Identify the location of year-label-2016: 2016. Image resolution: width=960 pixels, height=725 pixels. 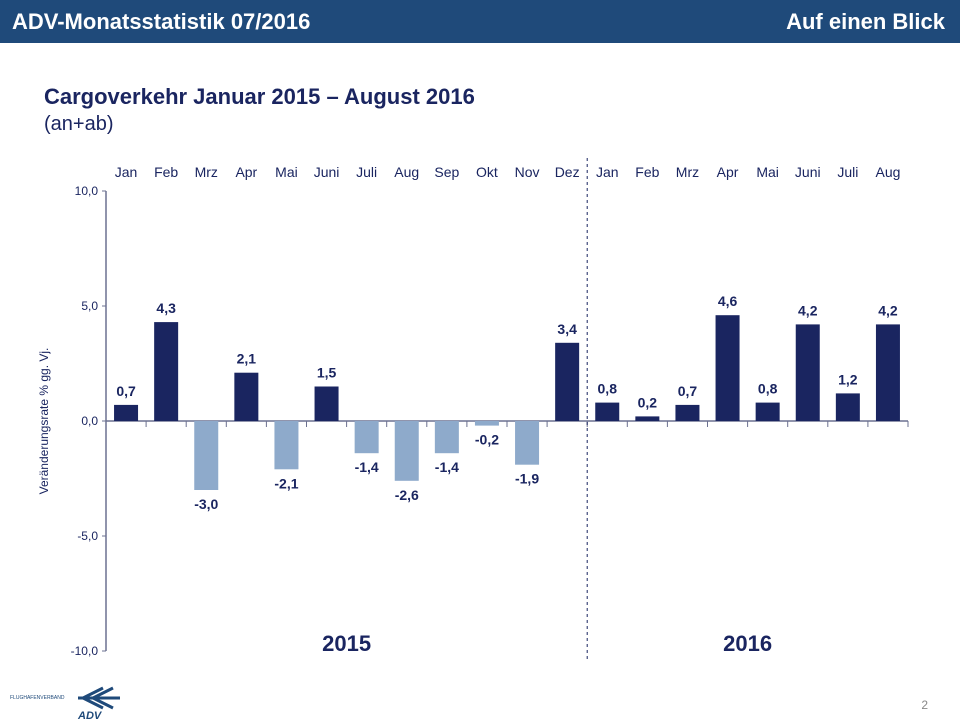
(747, 643).